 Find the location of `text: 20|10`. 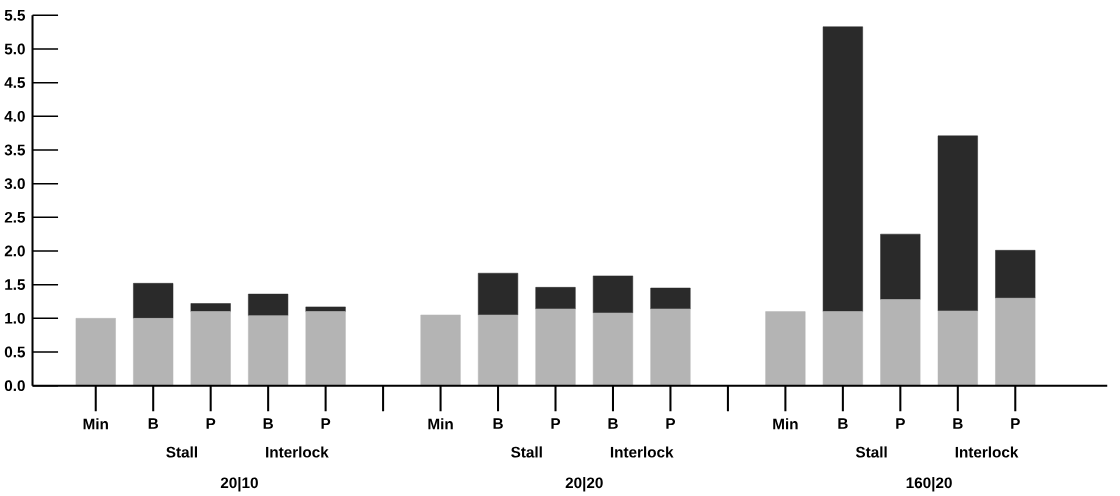

text: 20|10 is located at coordinates (239, 484).